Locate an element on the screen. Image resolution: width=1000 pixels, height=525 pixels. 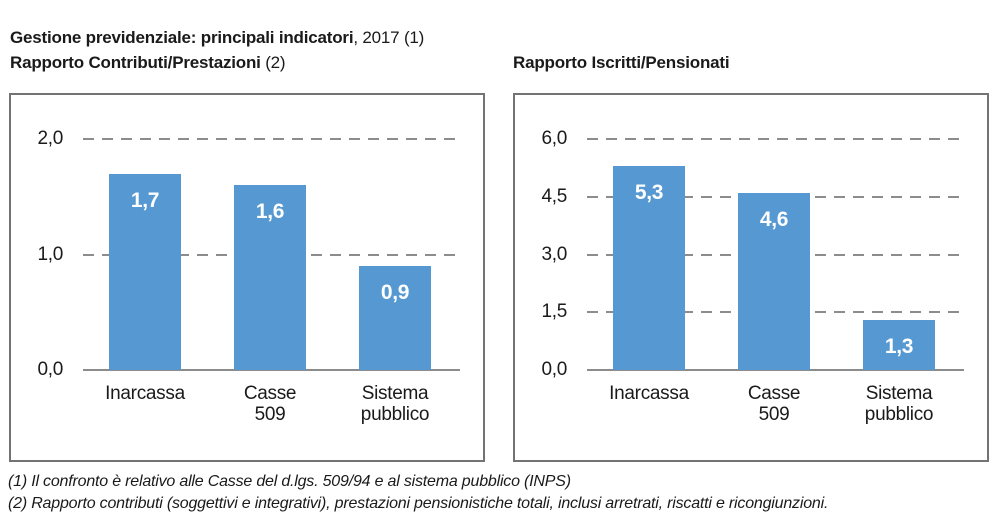
left-chart-title: Rapporto Contributi/Prestazioni (2) is located at coordinates (148, 63).